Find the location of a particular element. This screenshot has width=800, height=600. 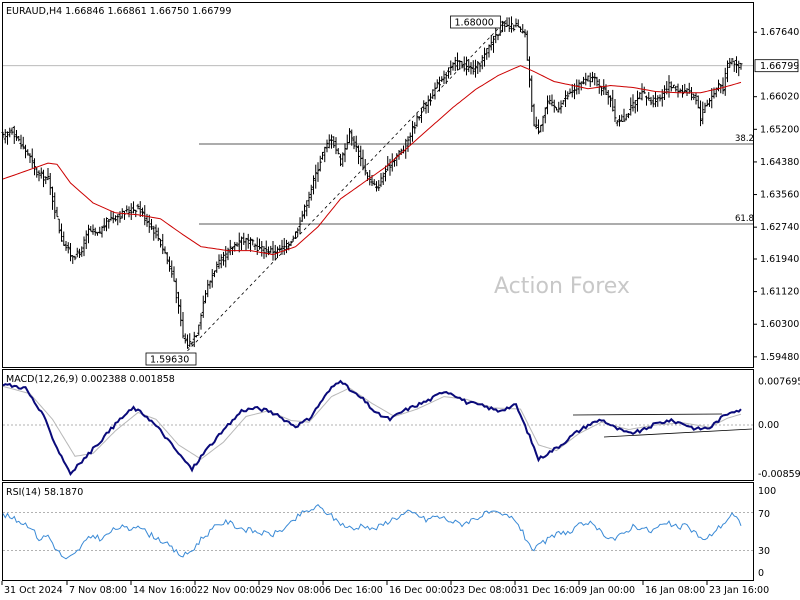

x-tick-label: 7 Nov 08:00 is located at coordinates (98, 590).